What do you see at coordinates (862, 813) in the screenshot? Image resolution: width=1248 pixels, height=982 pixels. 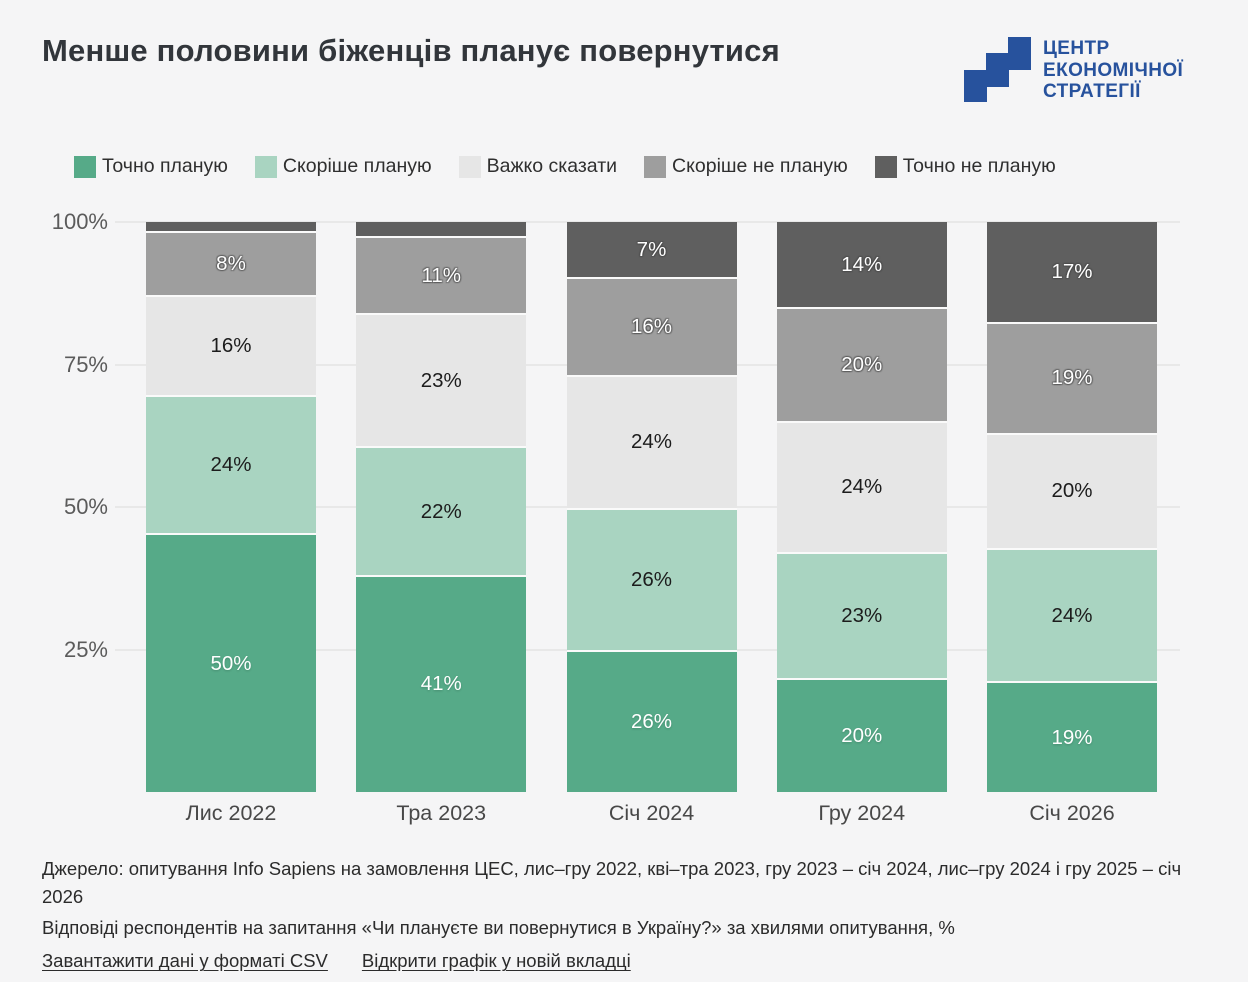 I see `x-axis-label: Гру 2024` at bounding box center [862, 813].